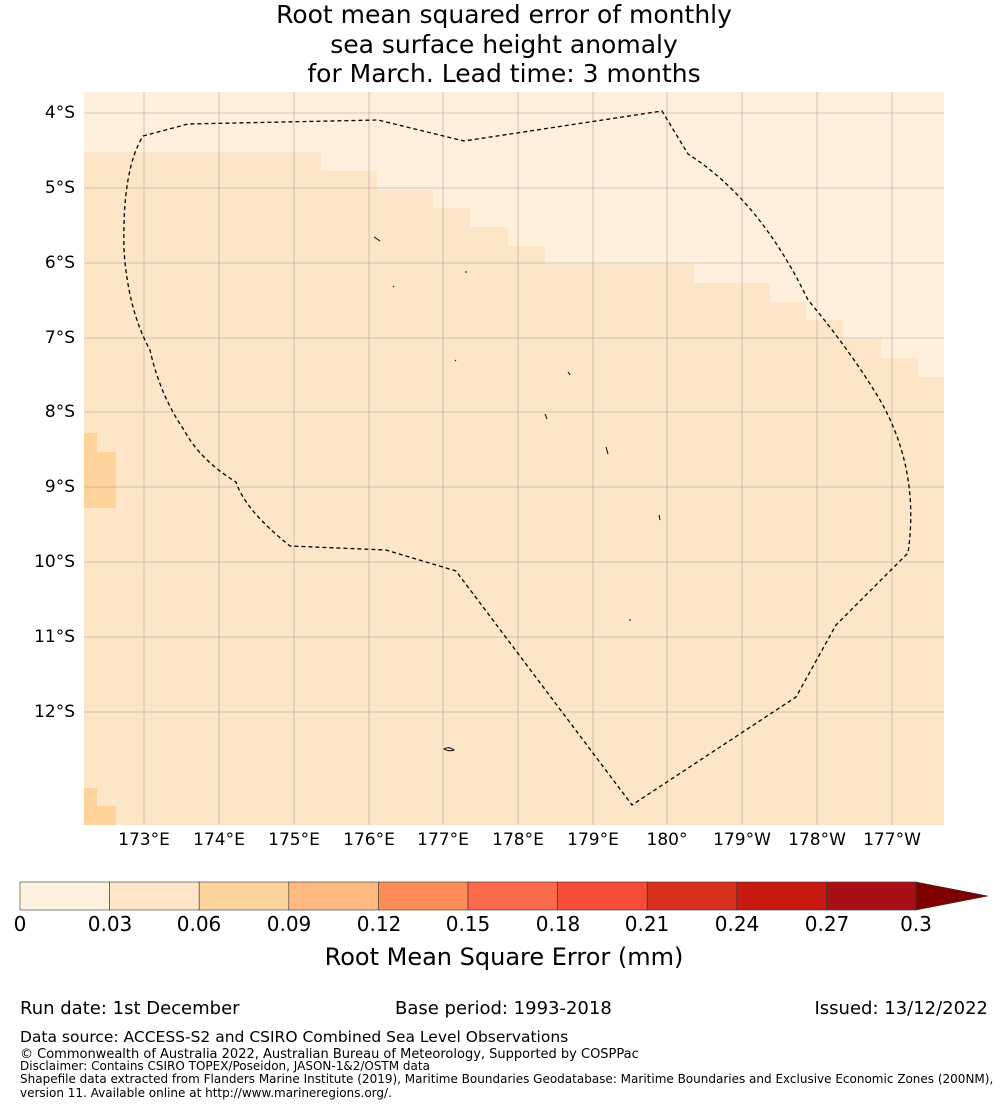  What do you see at coordinates (59, 113) in the screenshot?
I see `lat-label-4s: 4°S` at bounding box center [59, 113].